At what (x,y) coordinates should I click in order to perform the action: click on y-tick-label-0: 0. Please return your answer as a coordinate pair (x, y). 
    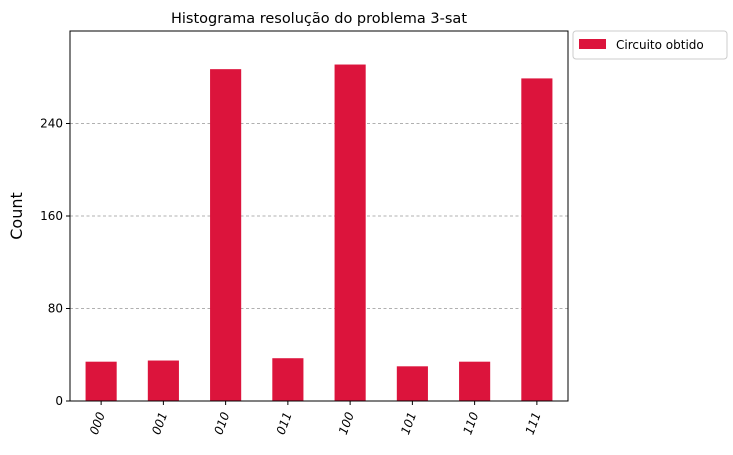
    Looking at the image, I should click on (59, 401).